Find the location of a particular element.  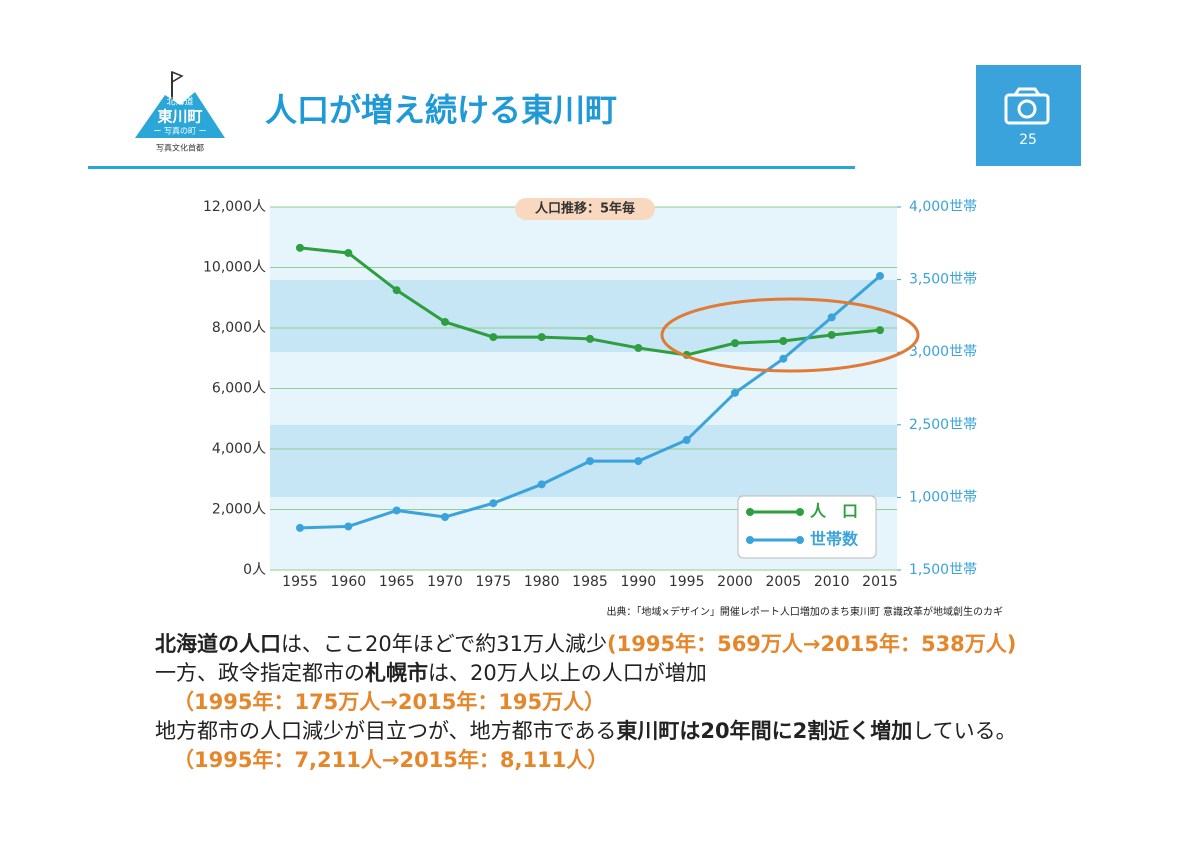

x-tick-label: 2005 is located at coordinates (784, 582).